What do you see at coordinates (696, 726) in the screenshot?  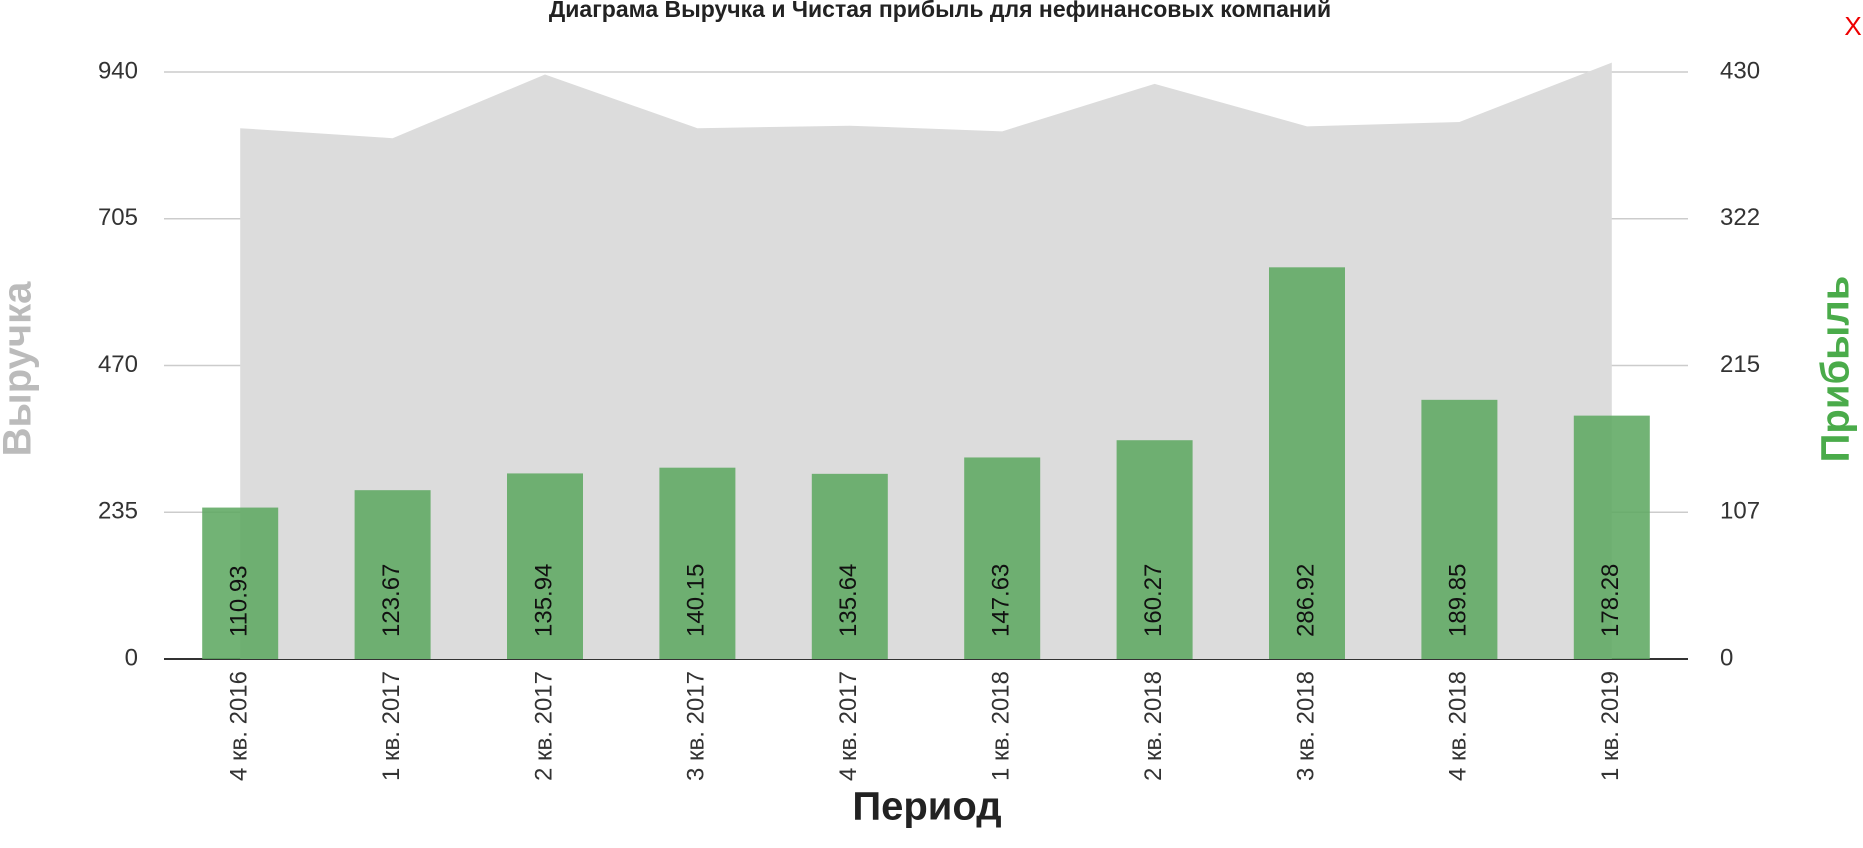 I see `x-tick-label: 3 кв. 2017` at bounding box center [696, 726].